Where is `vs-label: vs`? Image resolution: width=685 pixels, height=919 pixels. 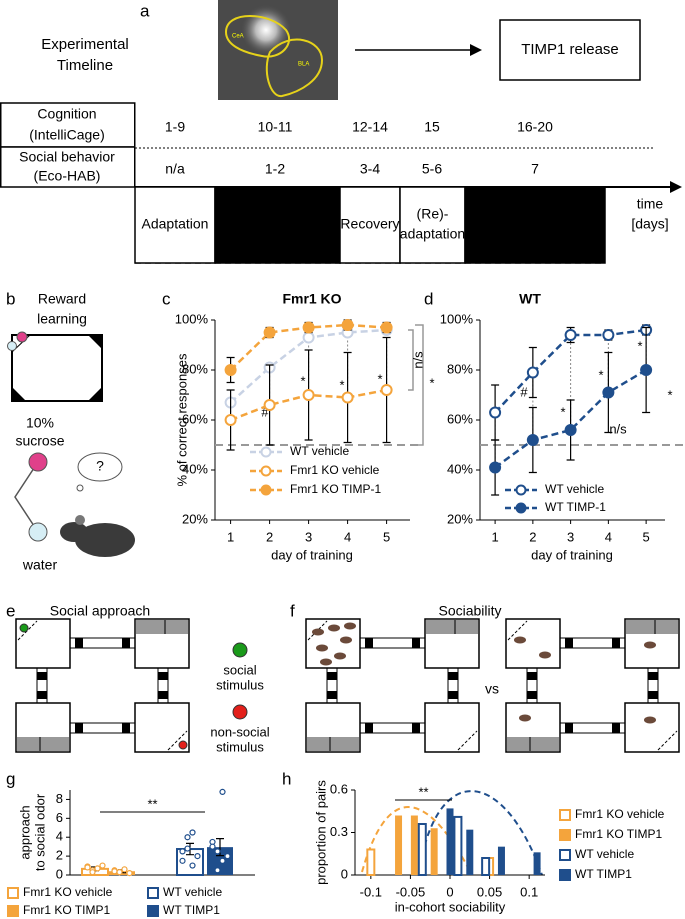
vs-label: vs is located at coordinates (492, 689).